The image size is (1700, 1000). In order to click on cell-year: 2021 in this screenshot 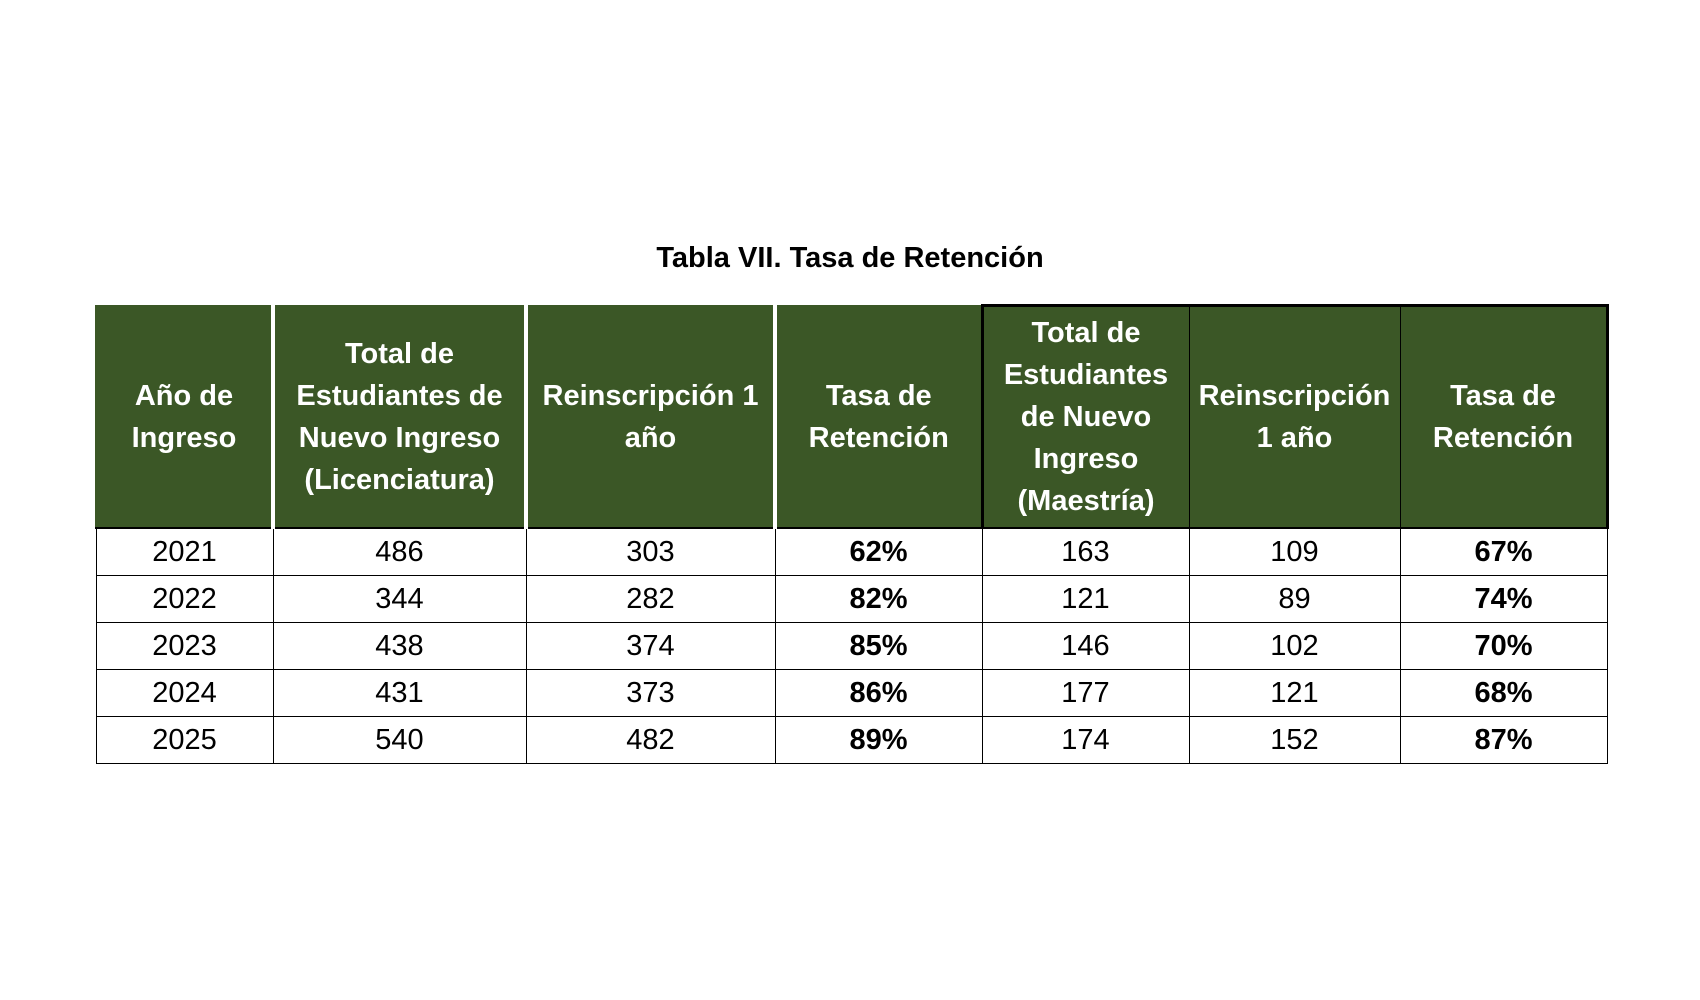, I will do `click(184, 551)`.